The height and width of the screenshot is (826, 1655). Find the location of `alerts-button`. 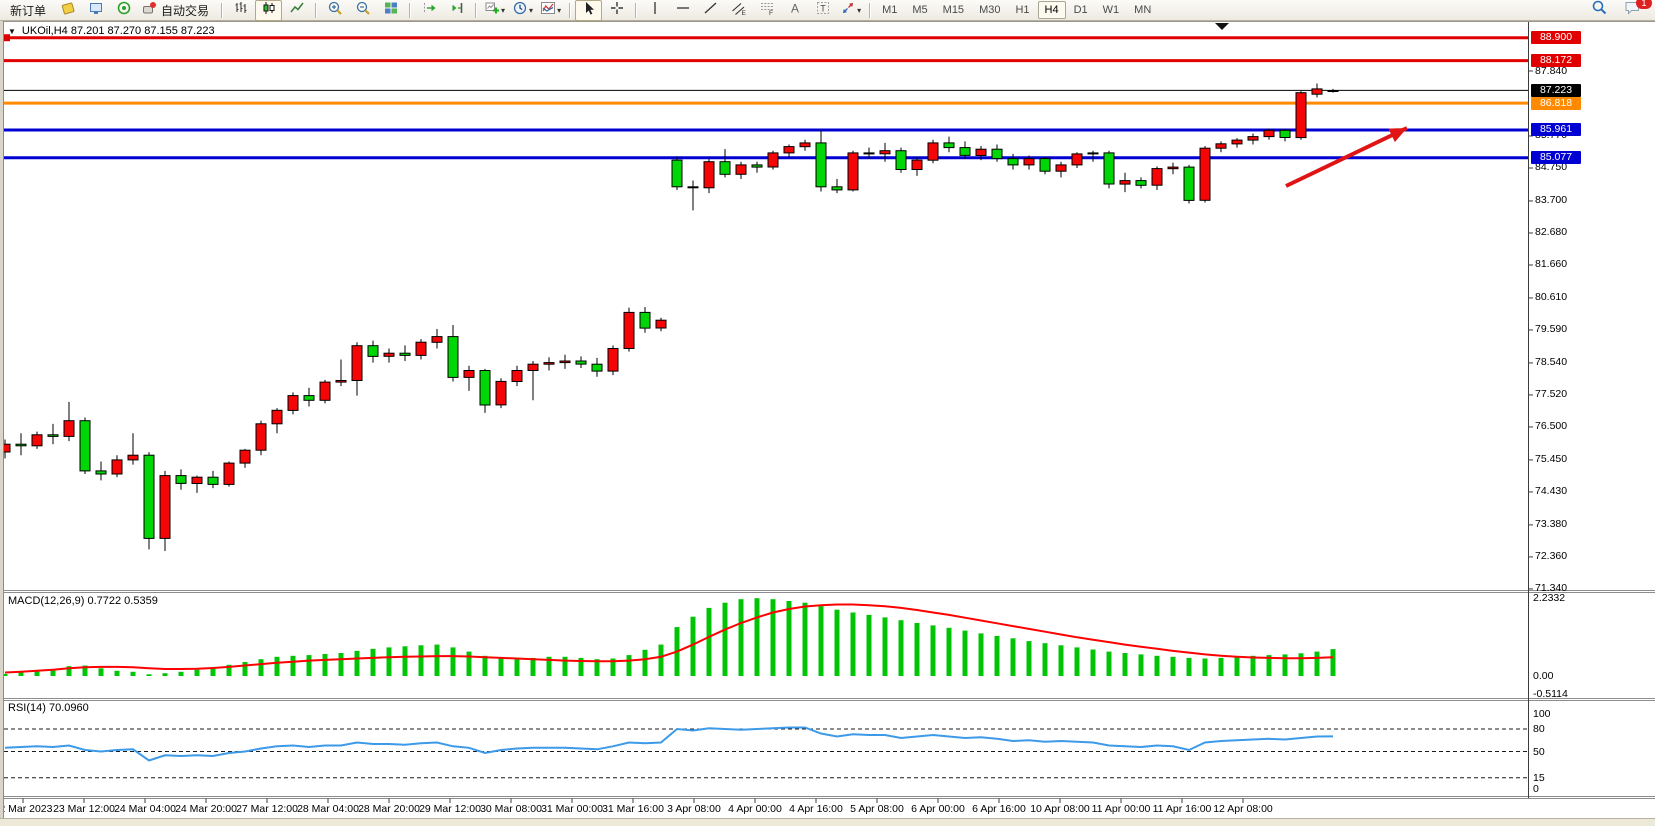

alerts-button is located at coordinates (123, 10).